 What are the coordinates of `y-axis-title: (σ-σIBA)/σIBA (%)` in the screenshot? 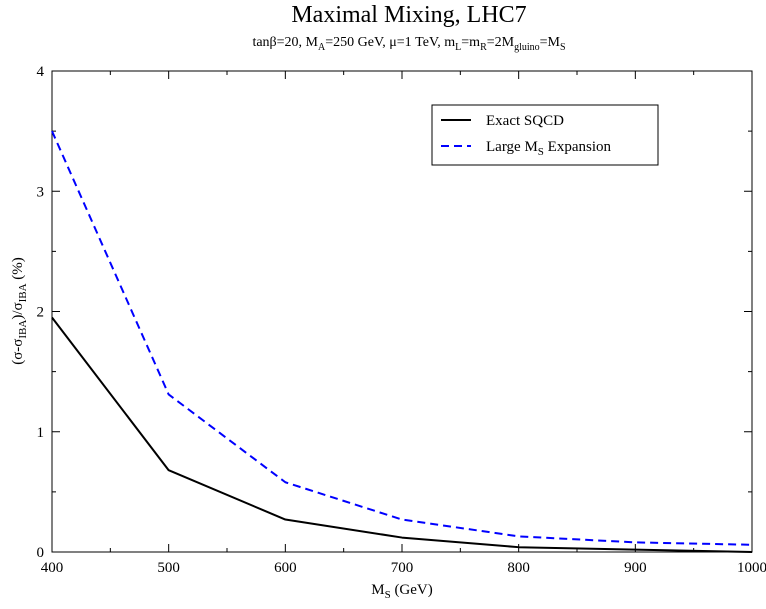 It's located at (19, 311).